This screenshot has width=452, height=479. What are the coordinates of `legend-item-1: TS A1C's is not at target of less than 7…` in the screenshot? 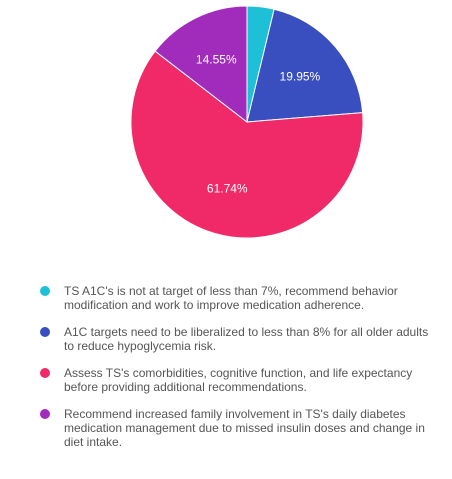 It's located at (240, 298).